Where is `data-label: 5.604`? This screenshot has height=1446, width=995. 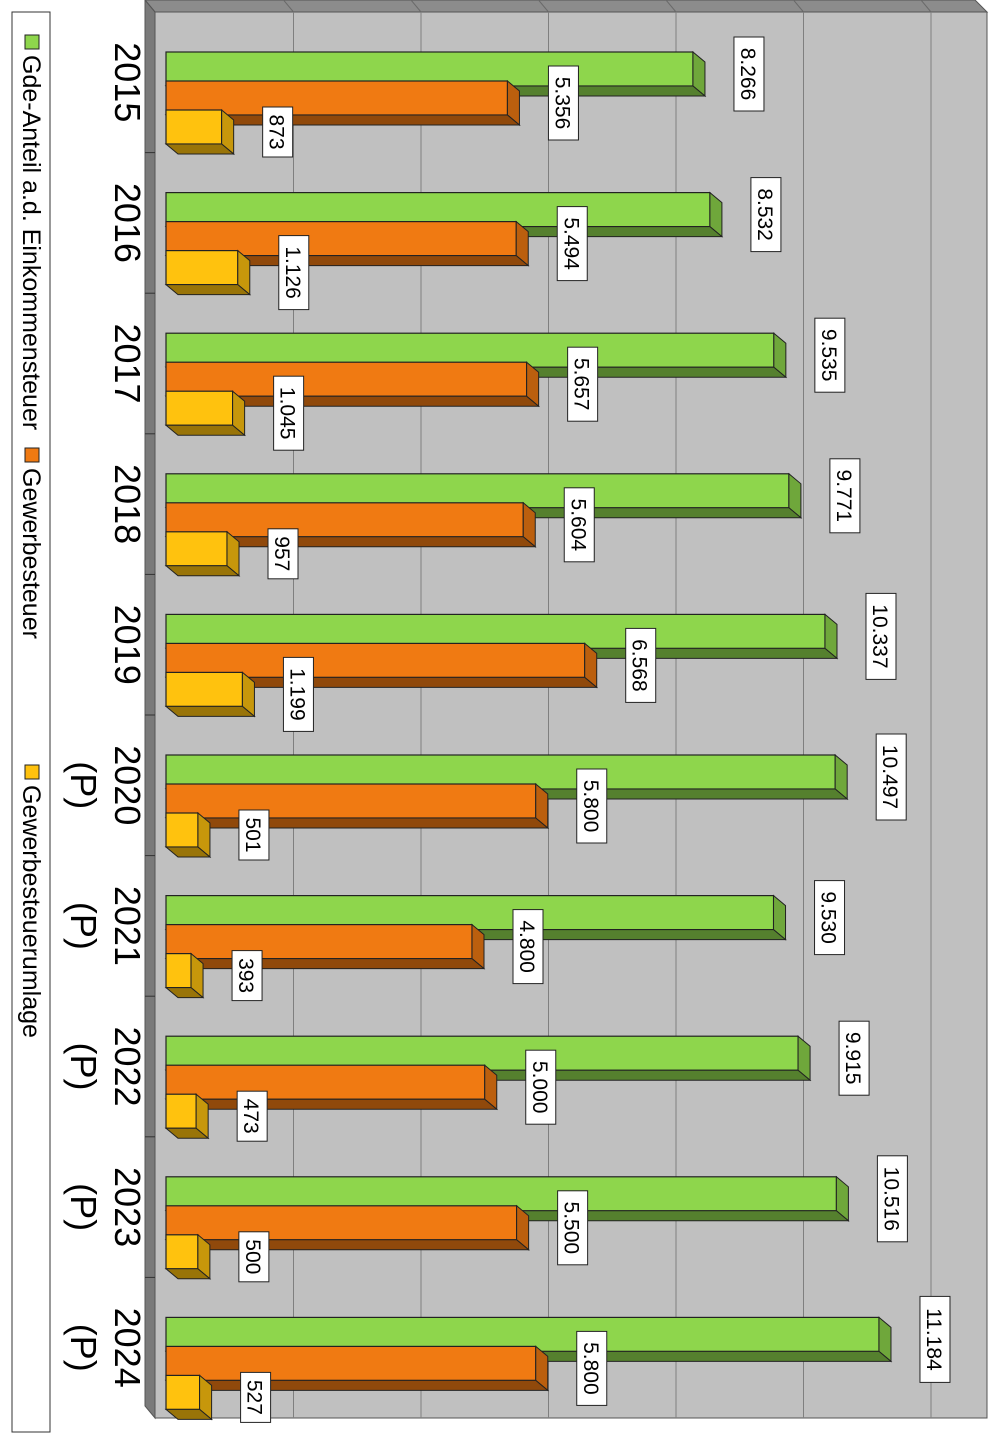 data-label: 5.604 is located at coordinates (577, 525).